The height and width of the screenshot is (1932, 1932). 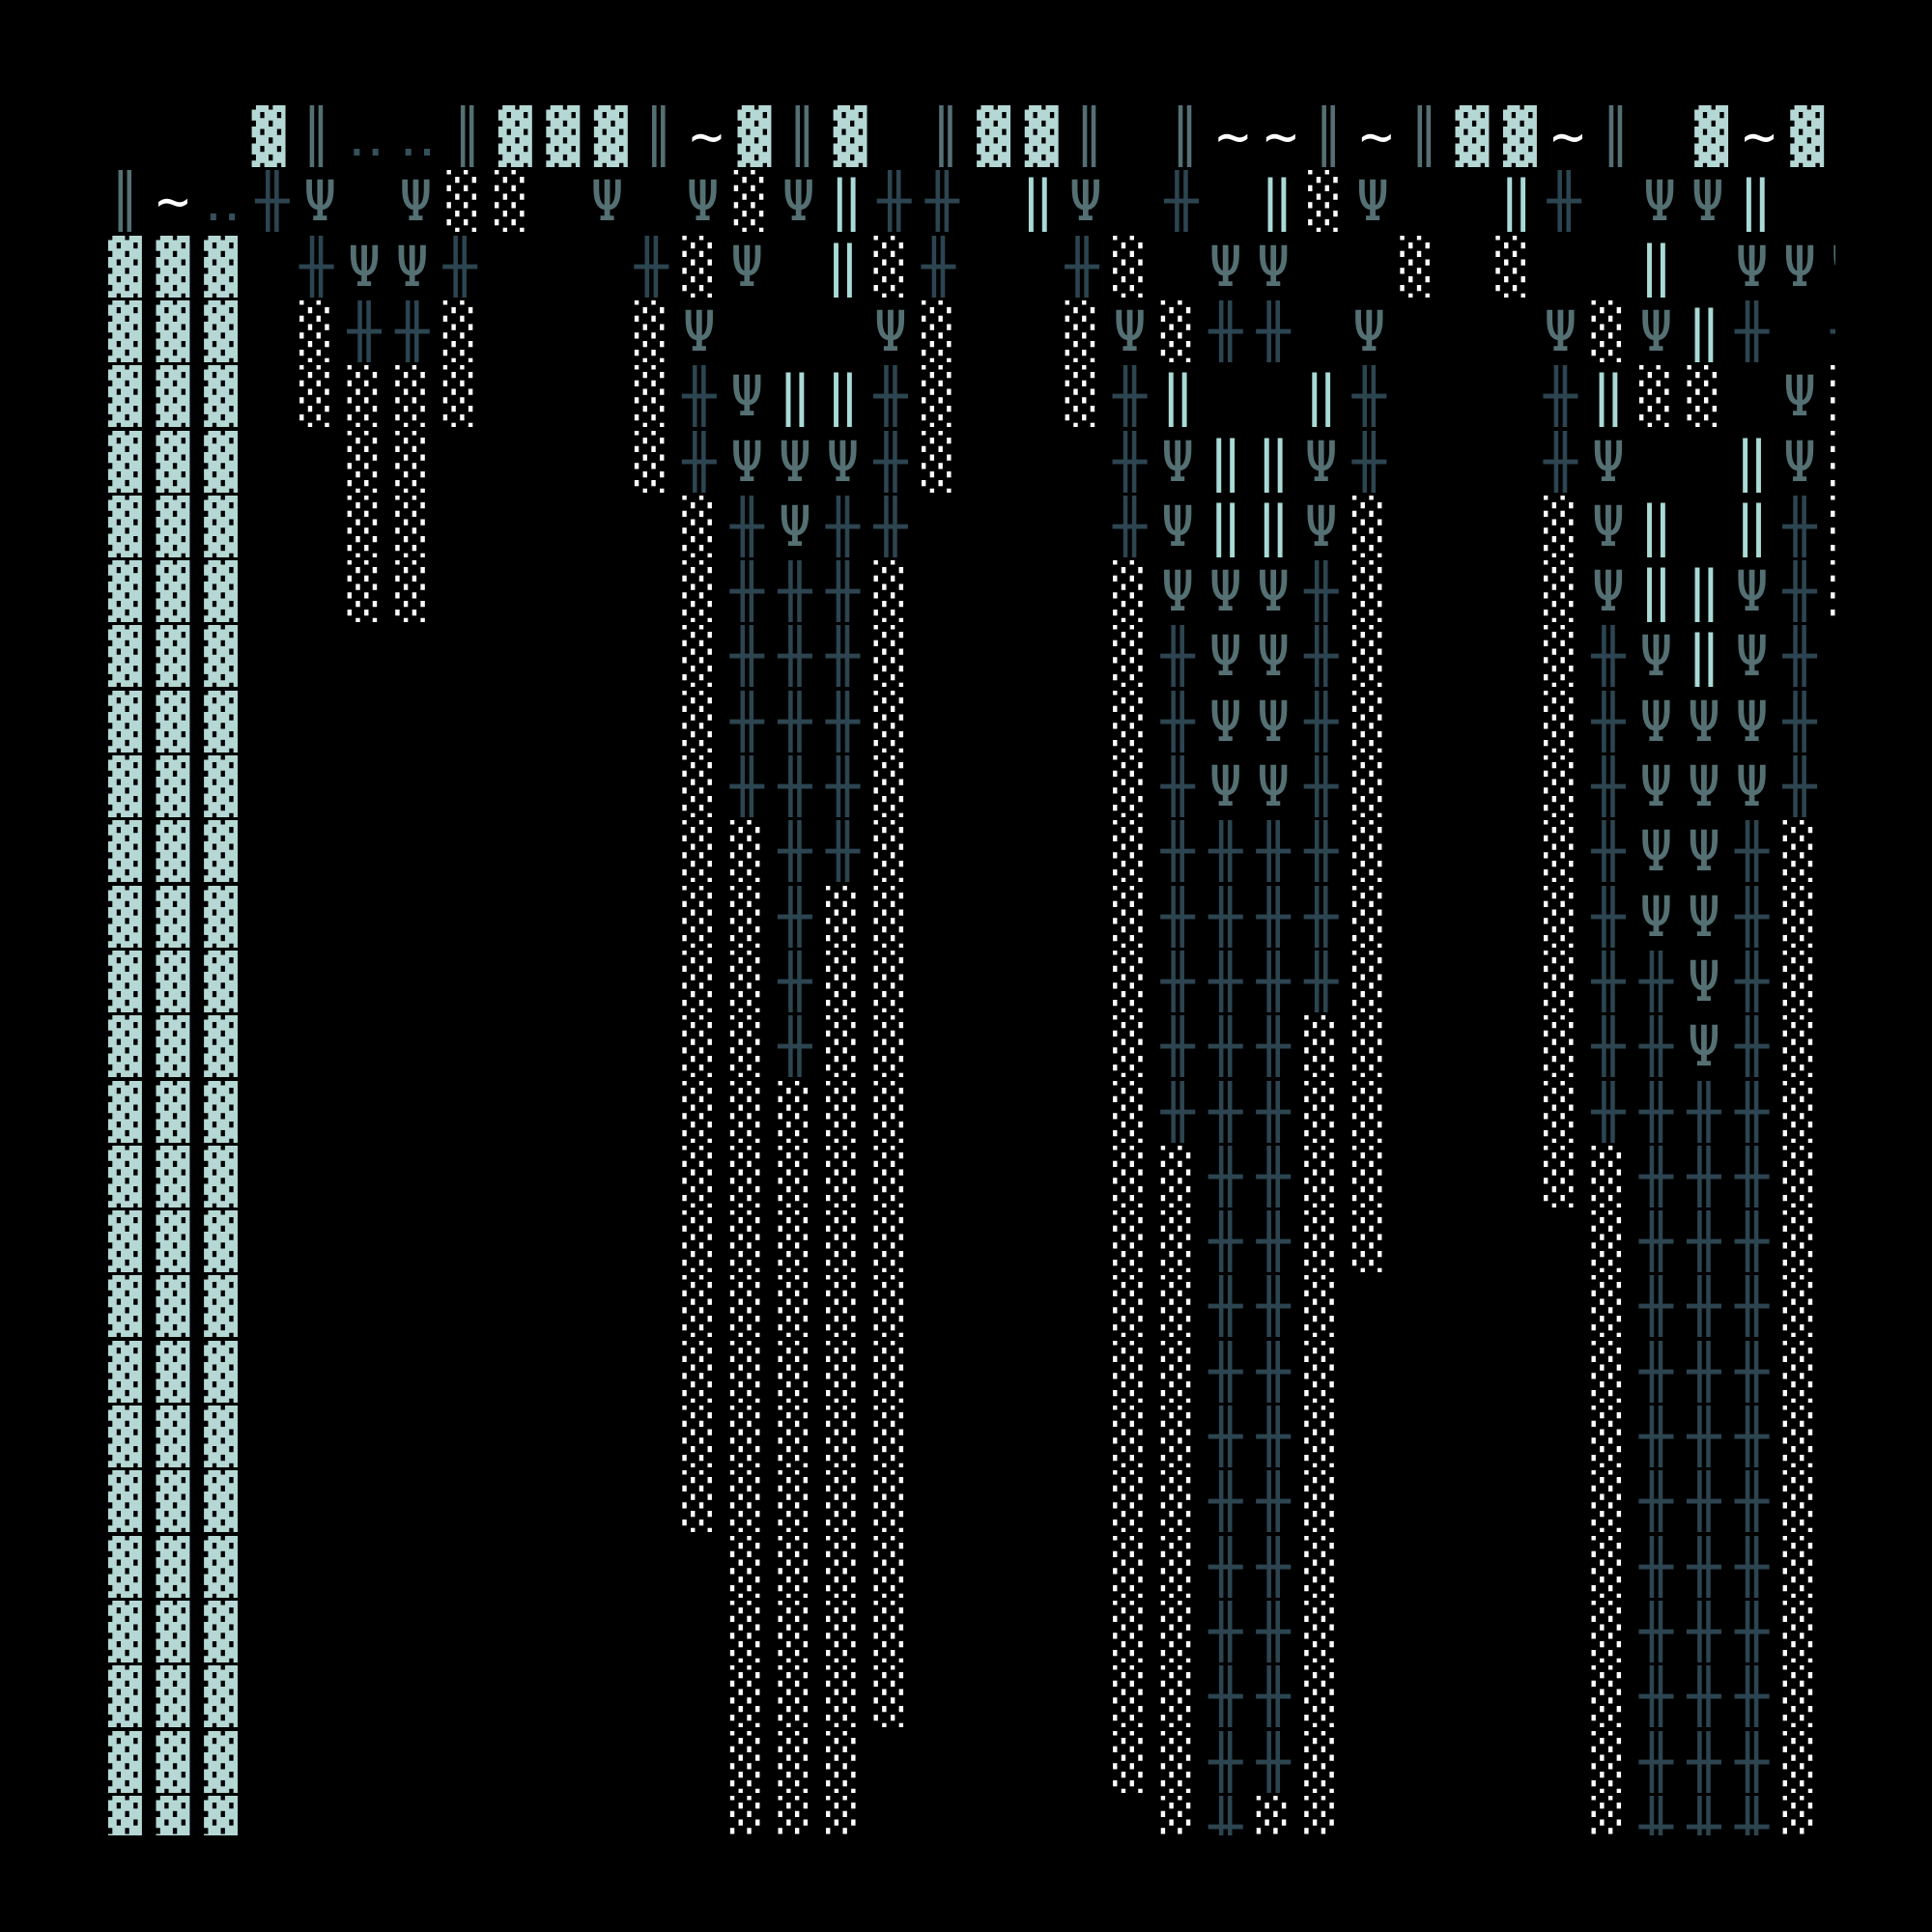 What do you see at coordinates (1286, 98) in the screenshot?
I see `dots-glyph: ‥` at bounding box center [1286, 98].